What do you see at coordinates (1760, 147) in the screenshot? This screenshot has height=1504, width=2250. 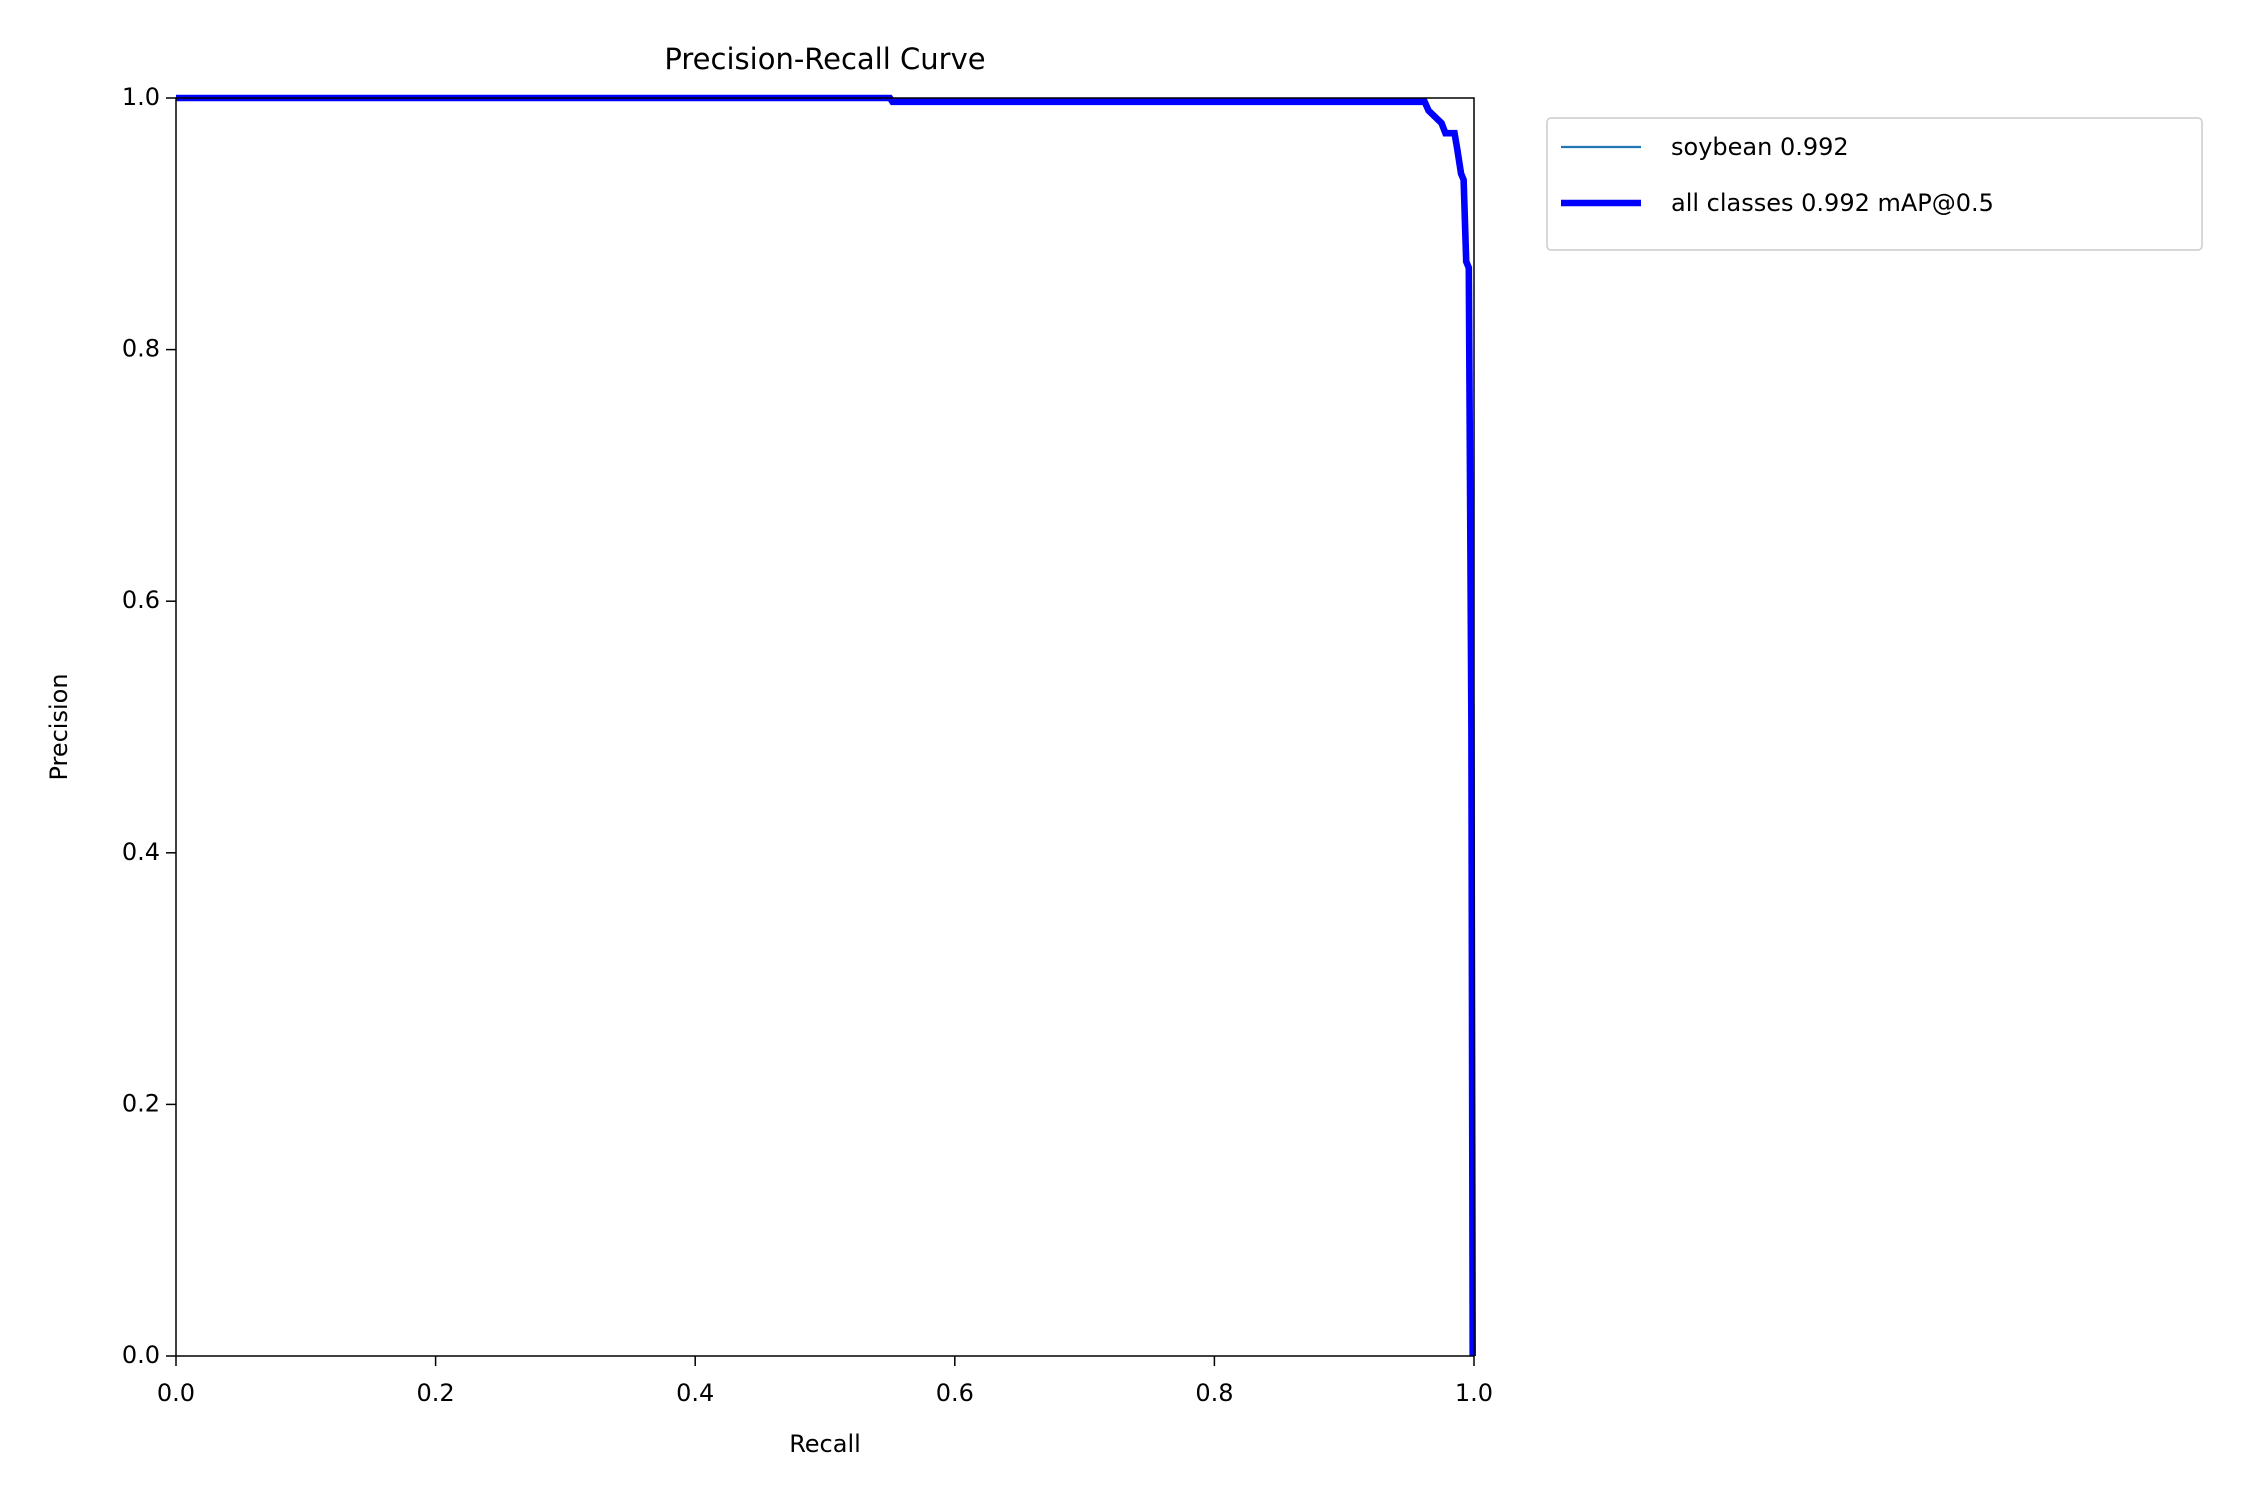 I see `legend-label: soybean 0.992` at bounding box center [1760, 147].